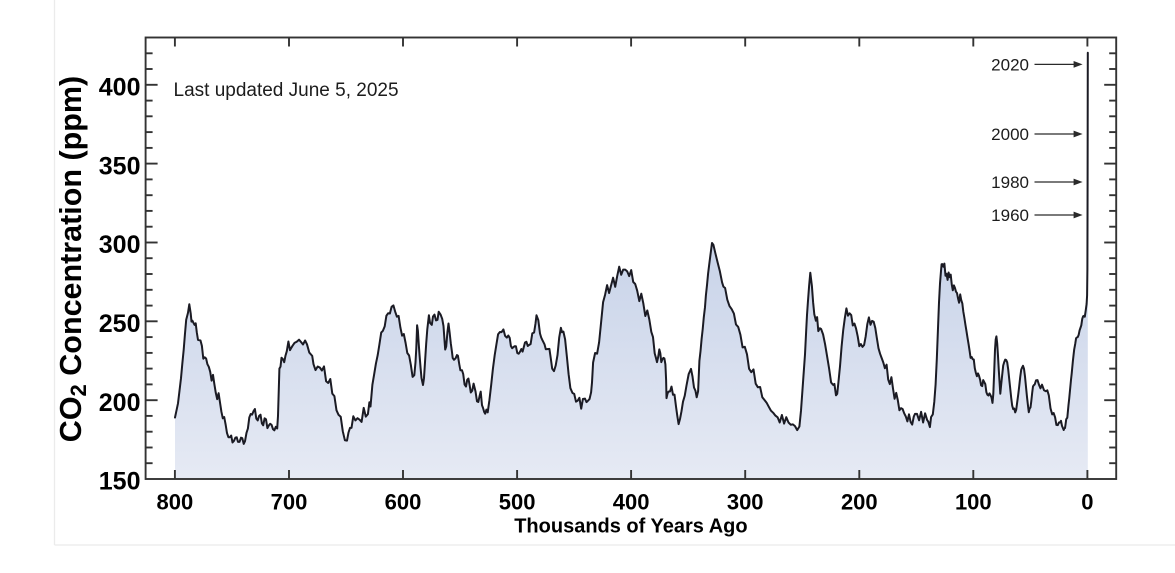 This screenshot has height=573, width=1175. I want to click on svg-text: Last updated June 5, 2025, so click(286, 90).